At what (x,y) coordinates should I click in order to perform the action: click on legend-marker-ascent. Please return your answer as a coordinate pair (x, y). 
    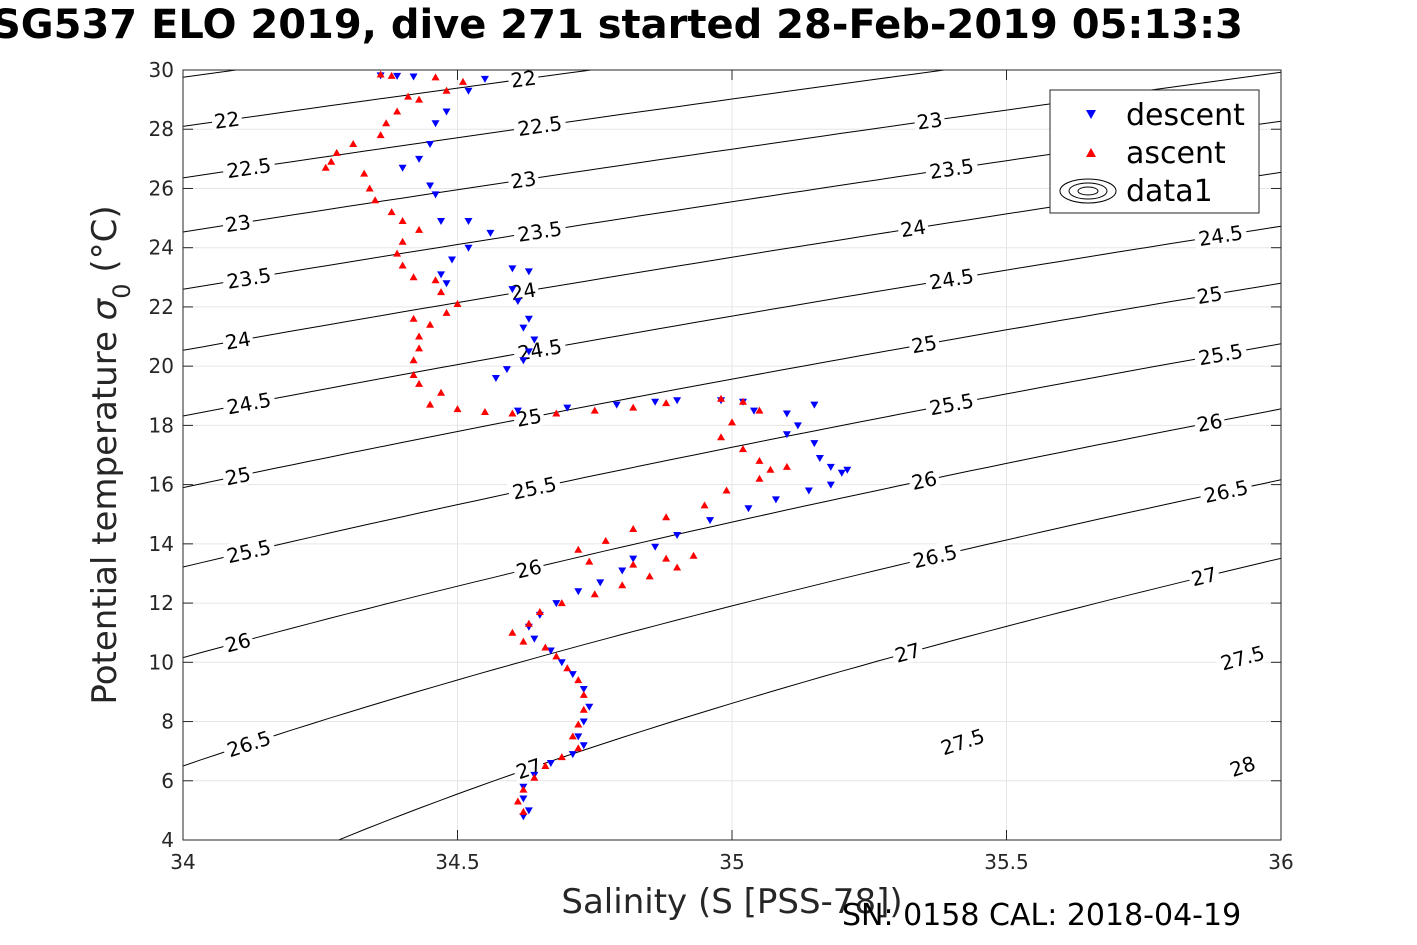
    Looking at the image, I should click on (1091, 152).